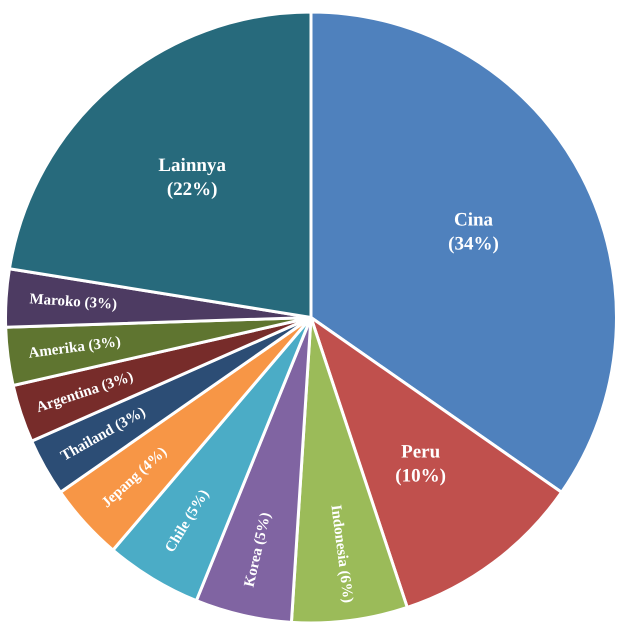 The width and height of the screenshot is (622, 635). Describe the element at coordinates (421, 451) in the screenshot. I see `slice-label: Peru` at that location.